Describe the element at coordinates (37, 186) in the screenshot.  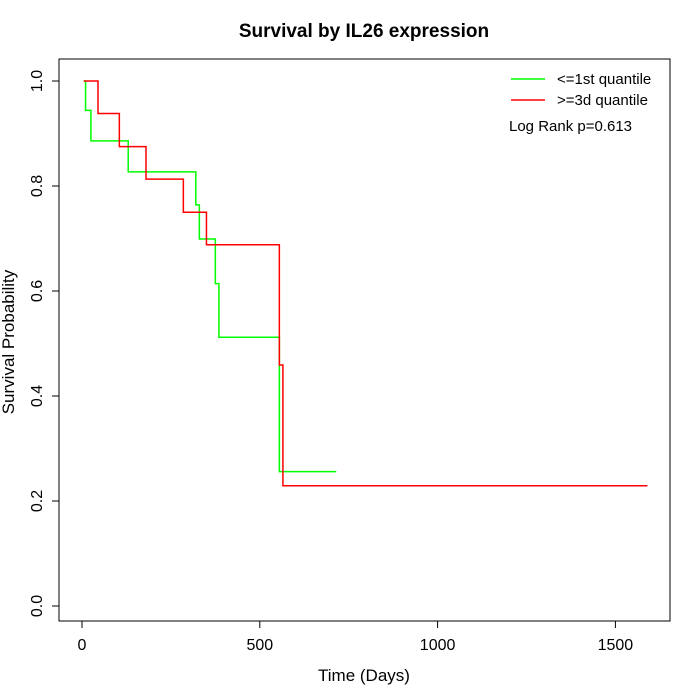
I see `y-tick-label: 0.8` at that location.